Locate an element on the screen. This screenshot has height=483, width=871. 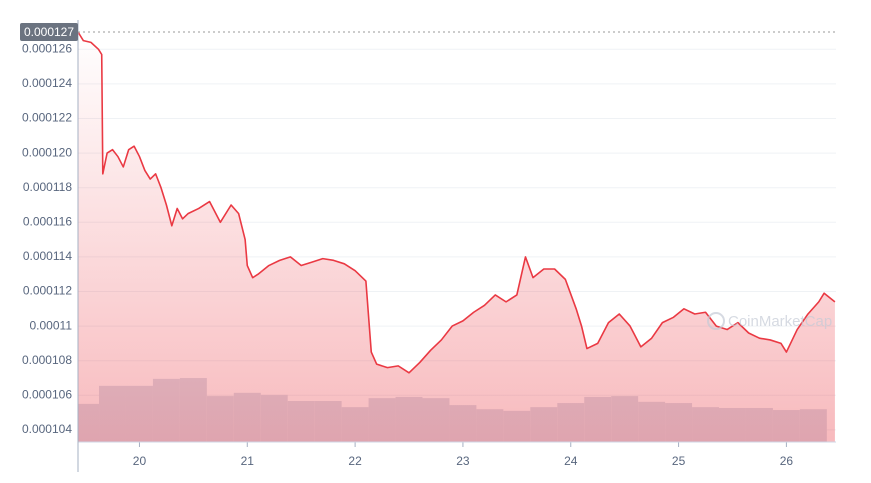
x-tick-label: 24 is located at coordinates (571, 461).